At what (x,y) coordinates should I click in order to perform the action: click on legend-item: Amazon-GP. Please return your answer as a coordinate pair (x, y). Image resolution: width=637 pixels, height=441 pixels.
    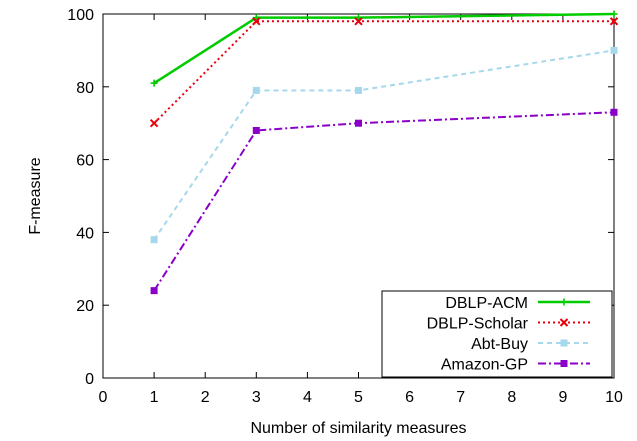
    Looking at the image, I should click on (515, 365).